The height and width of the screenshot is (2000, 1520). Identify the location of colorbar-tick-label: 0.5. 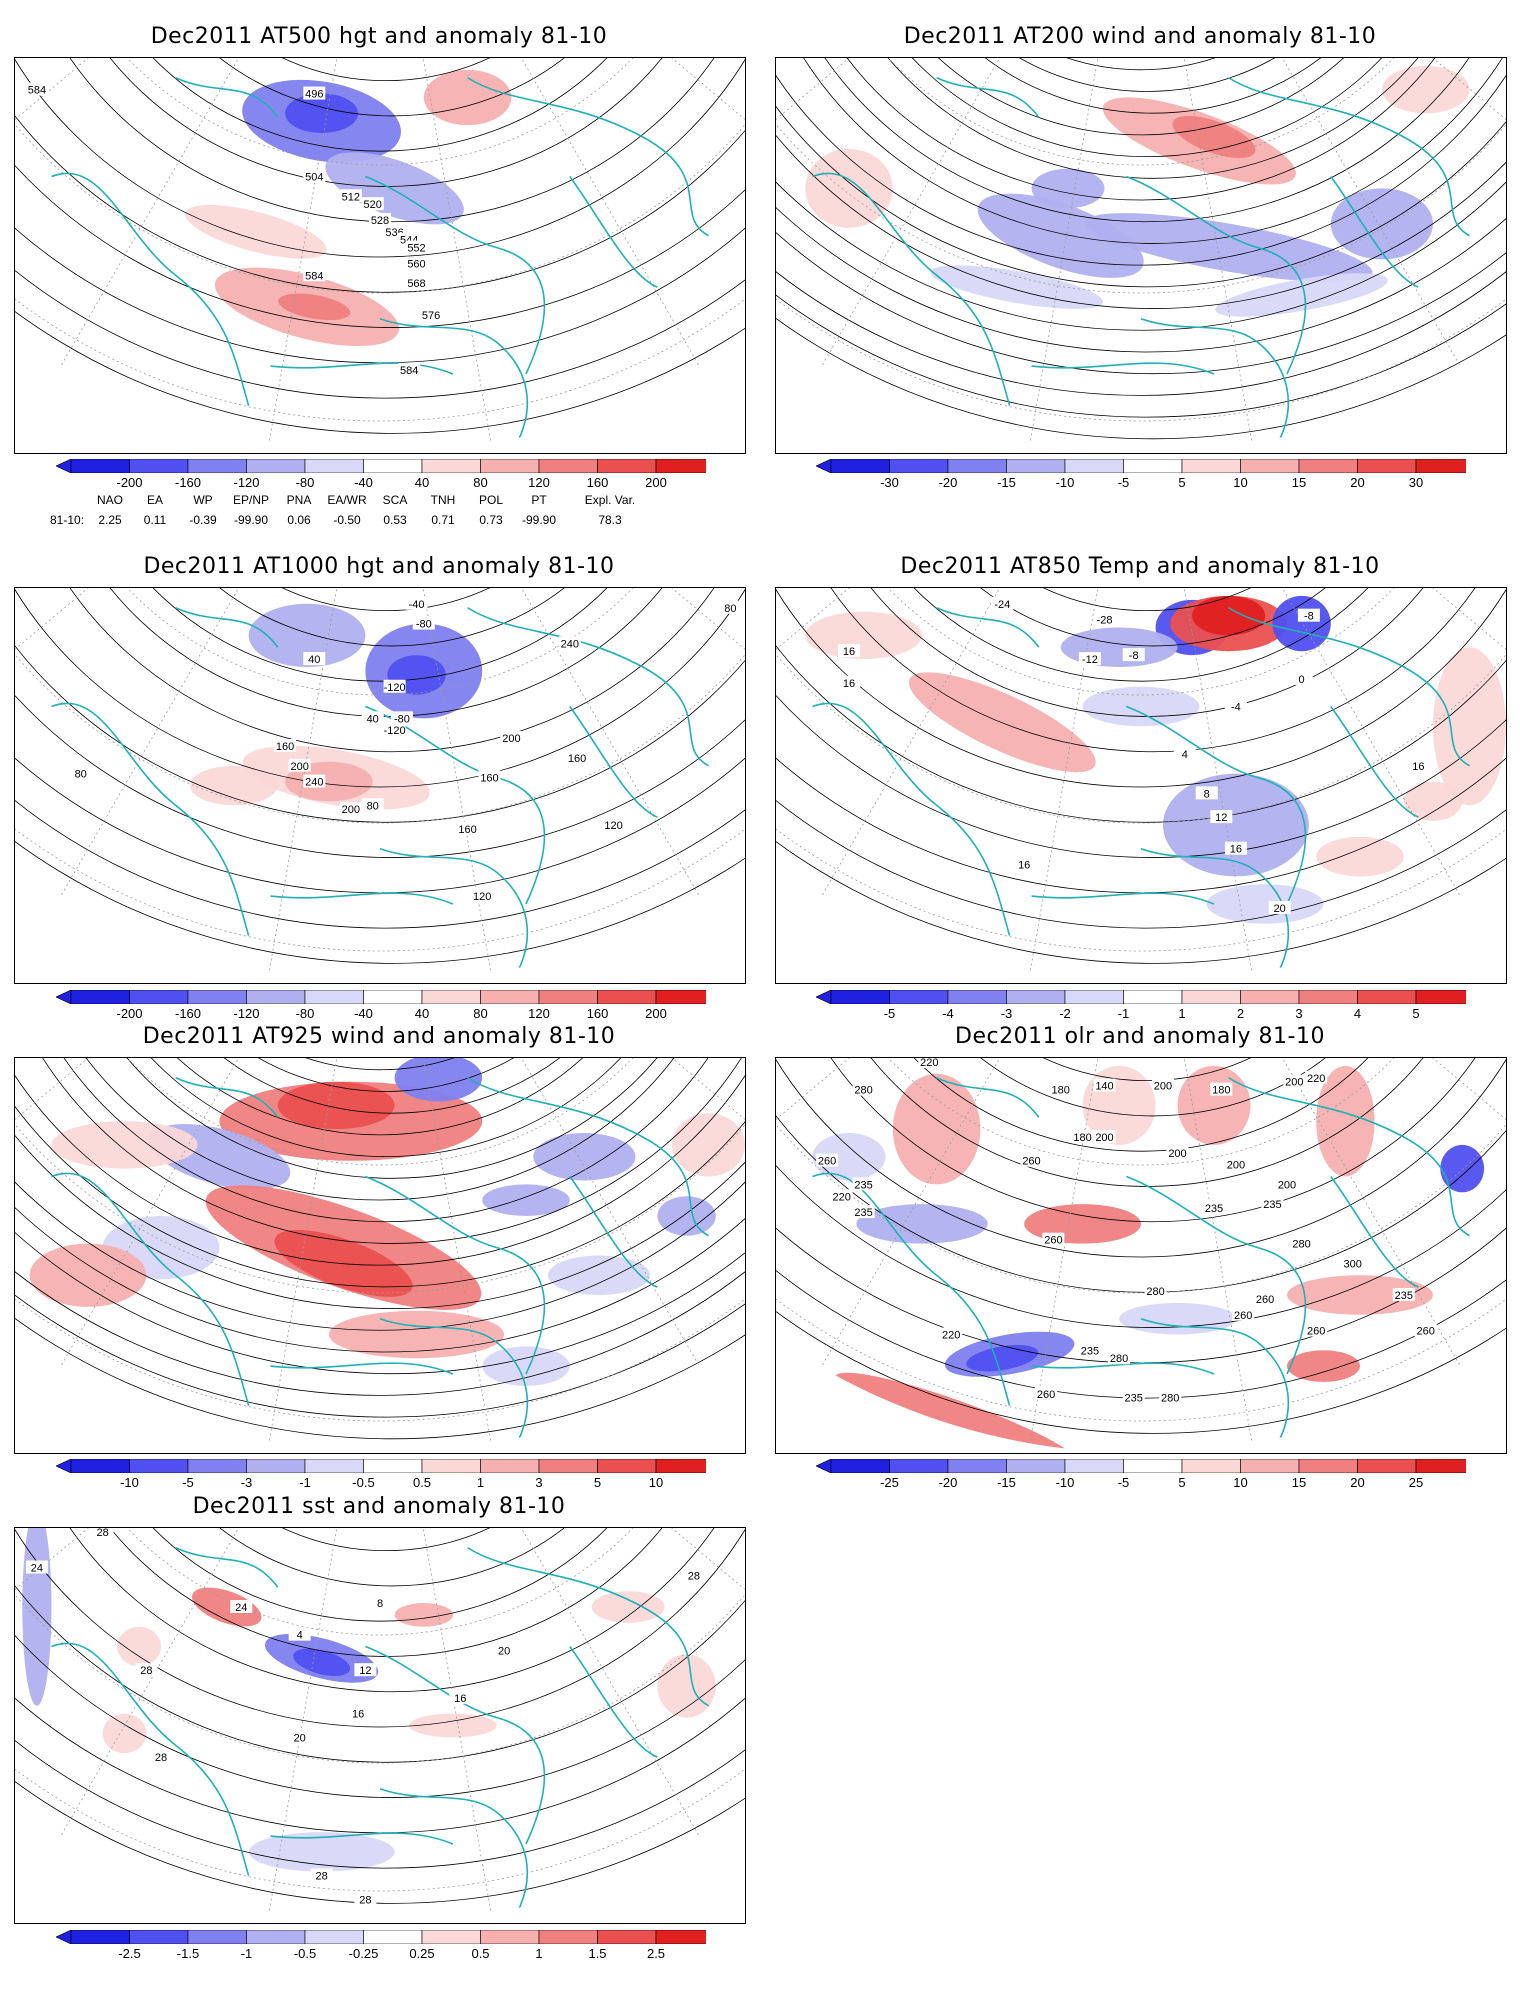
(480, 1953).